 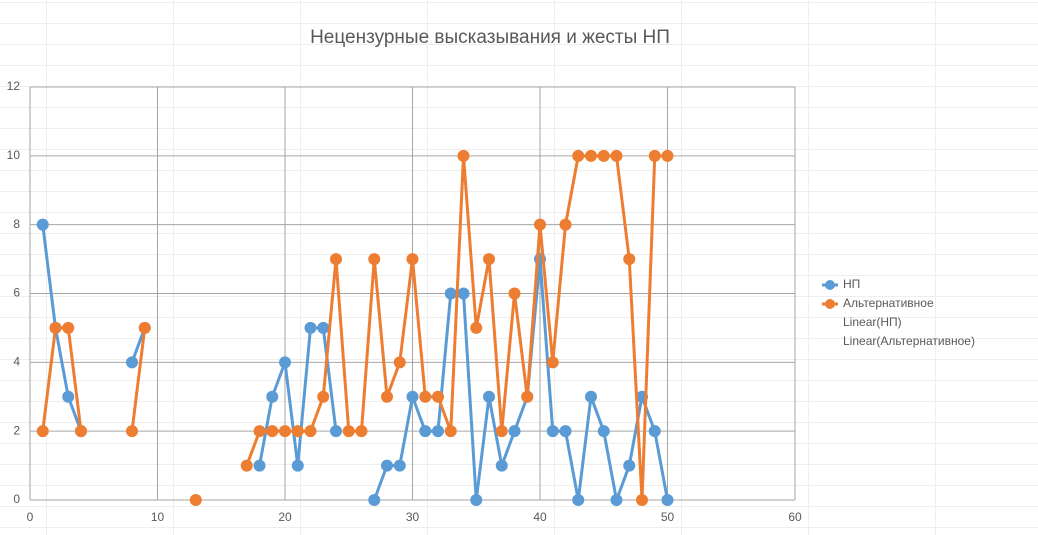 What do you see at coordinates (540, 517) in the screenshot?
I see `x-tick-label: 40` at bounding box center [540, 517].